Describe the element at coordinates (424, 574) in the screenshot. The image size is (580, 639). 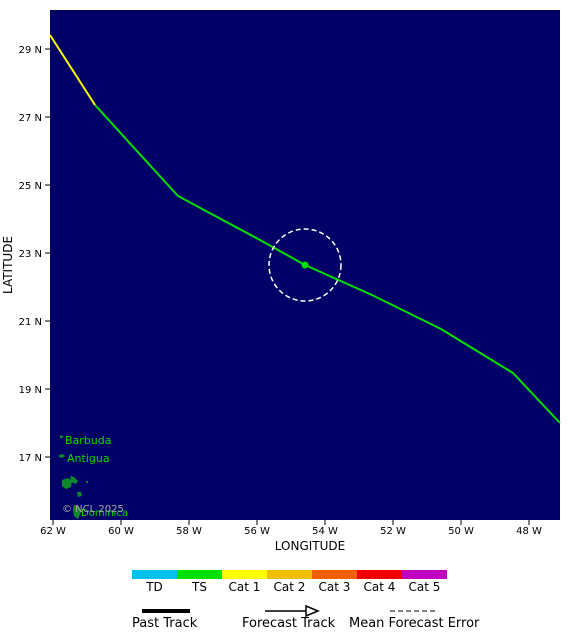
I see `swatch-cat5` at that location.